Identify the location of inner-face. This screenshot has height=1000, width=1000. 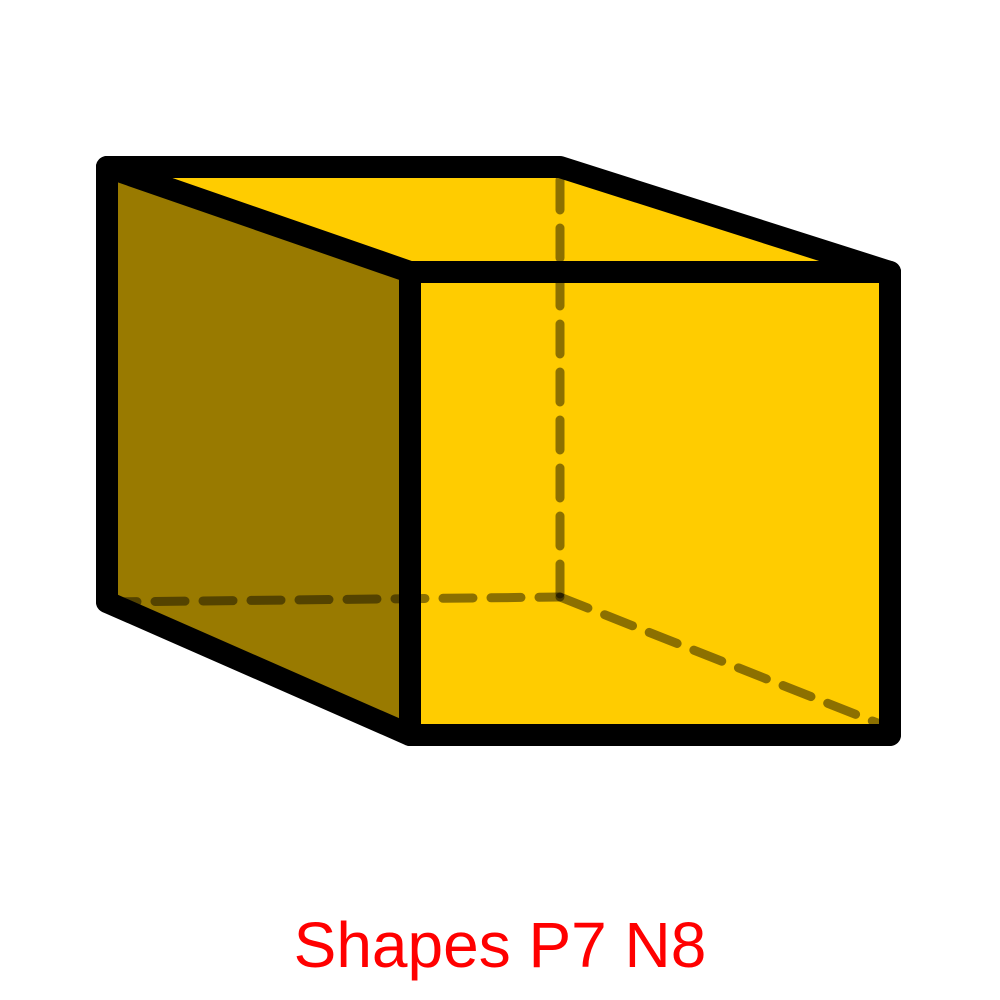
(498, 219).